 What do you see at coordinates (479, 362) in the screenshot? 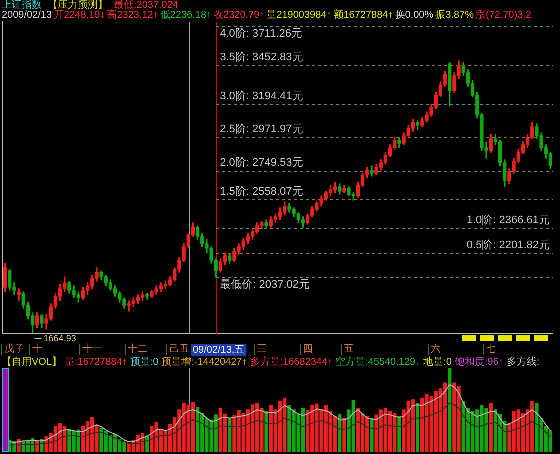
I see `annotation: 饱和度:96↑` at bounding box center [479, 362].